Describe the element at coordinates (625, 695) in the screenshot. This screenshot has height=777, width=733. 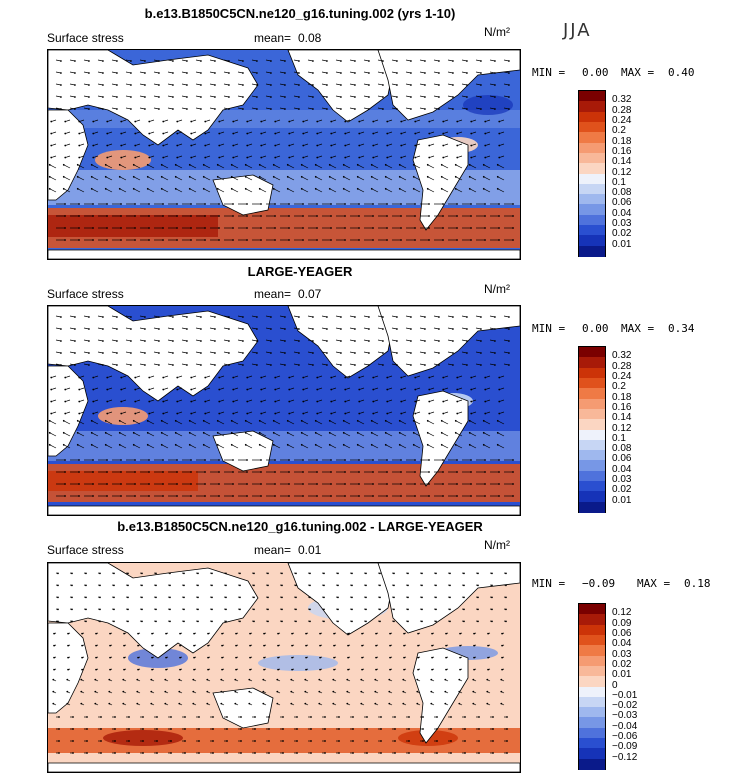
I see `colorbar-label: −0.01` at that location.